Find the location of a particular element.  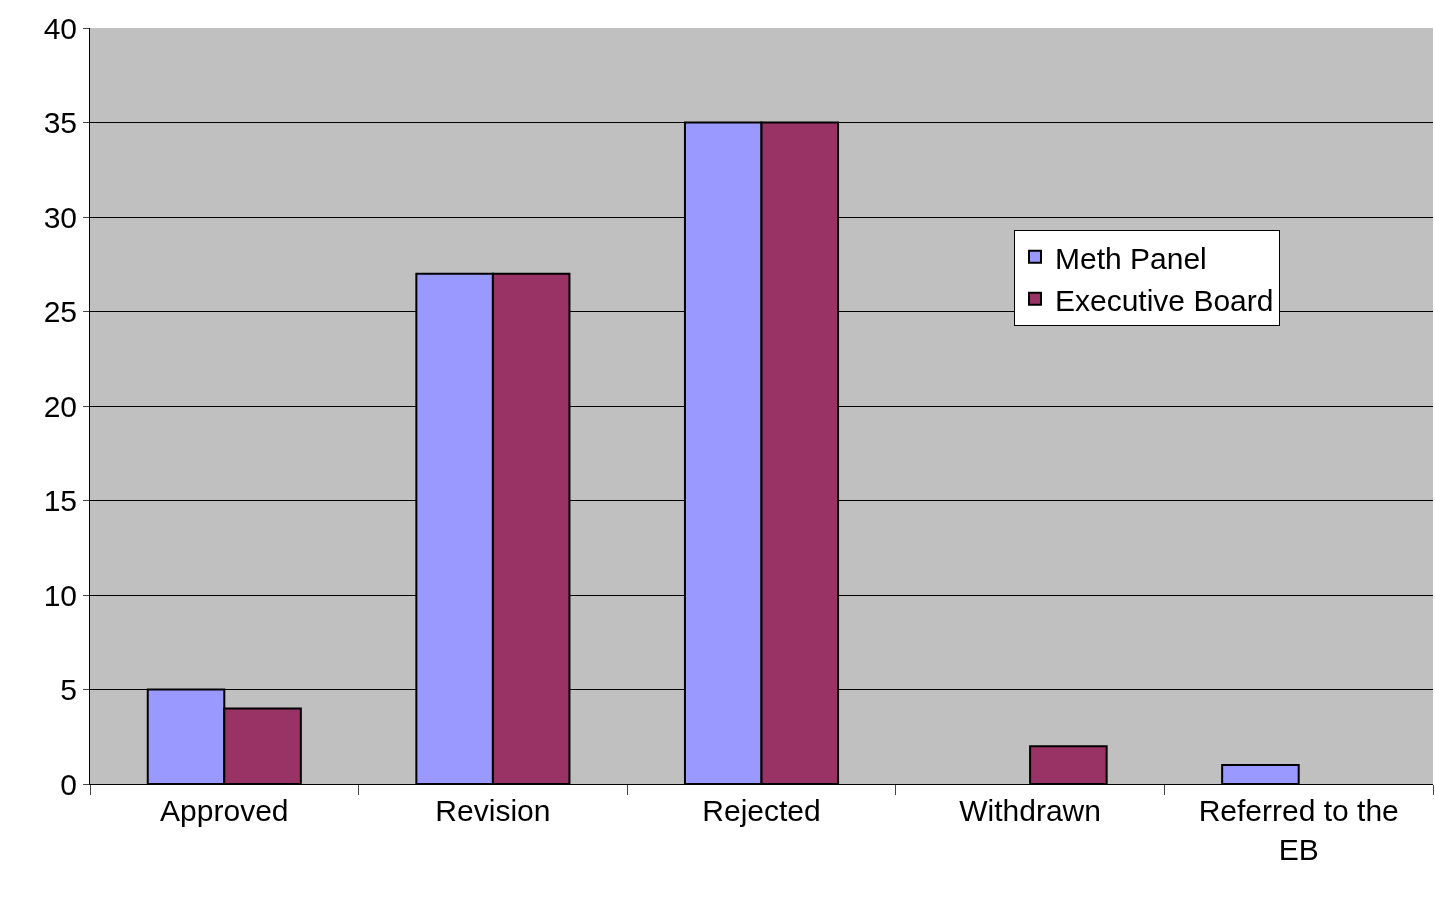

y-tick-label: 0 is located at coordinates (68, 784).